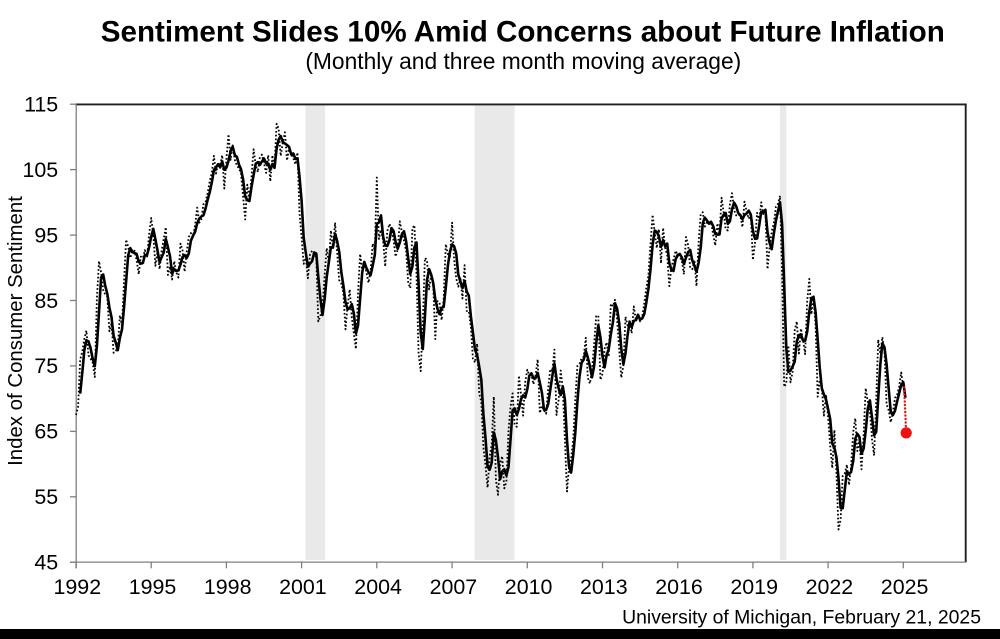 The image size is (1000, 639). Describe the element at coordinates (529, 587) in the screenshot. I see `svg-text: 2010` at that location.